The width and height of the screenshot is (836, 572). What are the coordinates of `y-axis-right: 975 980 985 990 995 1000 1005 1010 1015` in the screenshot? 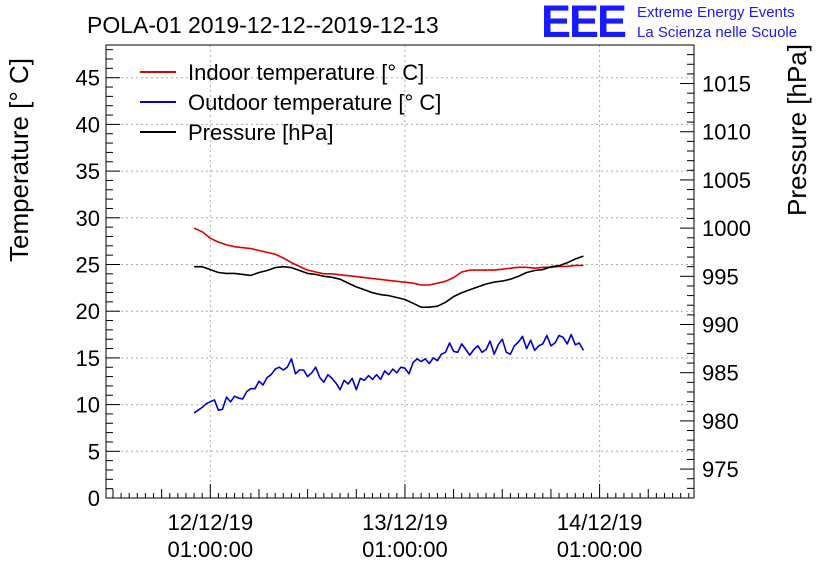 It's located at (715, 271).